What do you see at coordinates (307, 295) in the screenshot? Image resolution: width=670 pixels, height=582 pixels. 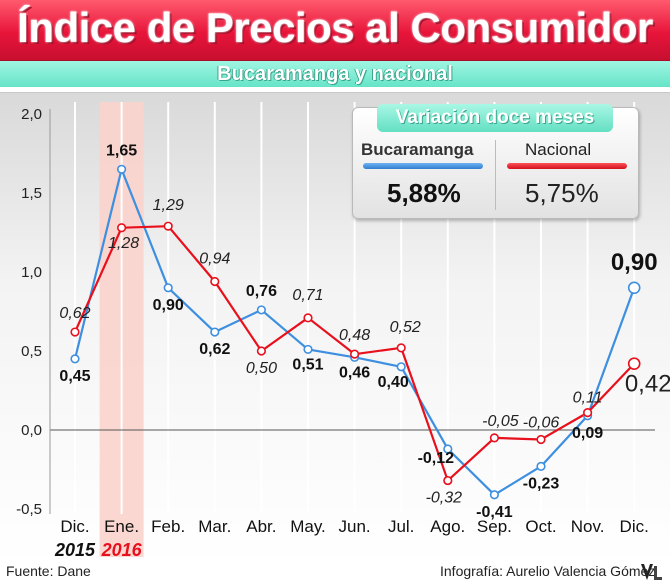 I see `data-label-nacional: 0,71` at bounding box center [307, 295].